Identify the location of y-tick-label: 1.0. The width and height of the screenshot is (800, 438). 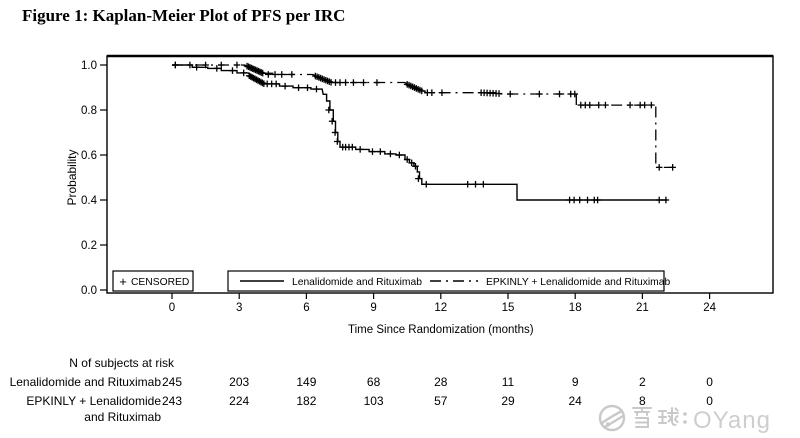
(89, 66).